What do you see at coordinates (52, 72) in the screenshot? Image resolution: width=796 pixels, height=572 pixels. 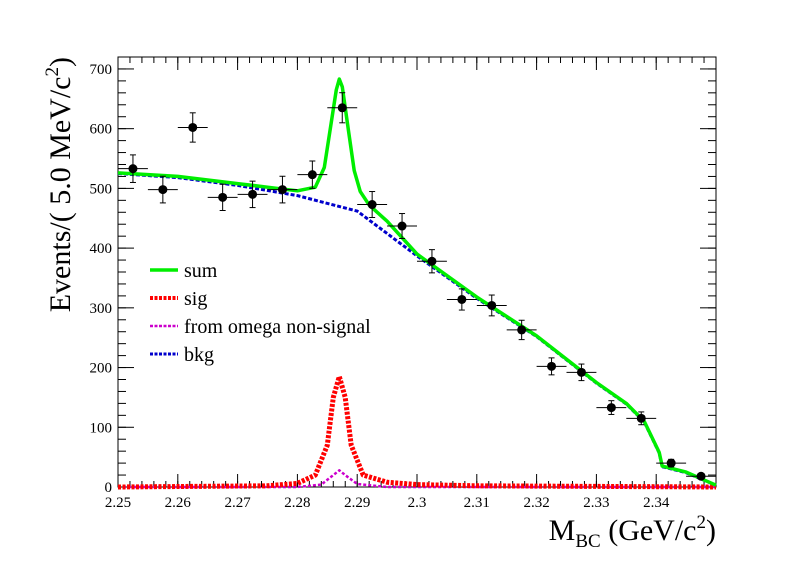 I see `y-axis-label-sup: 2` at bounding box center [52, 72].